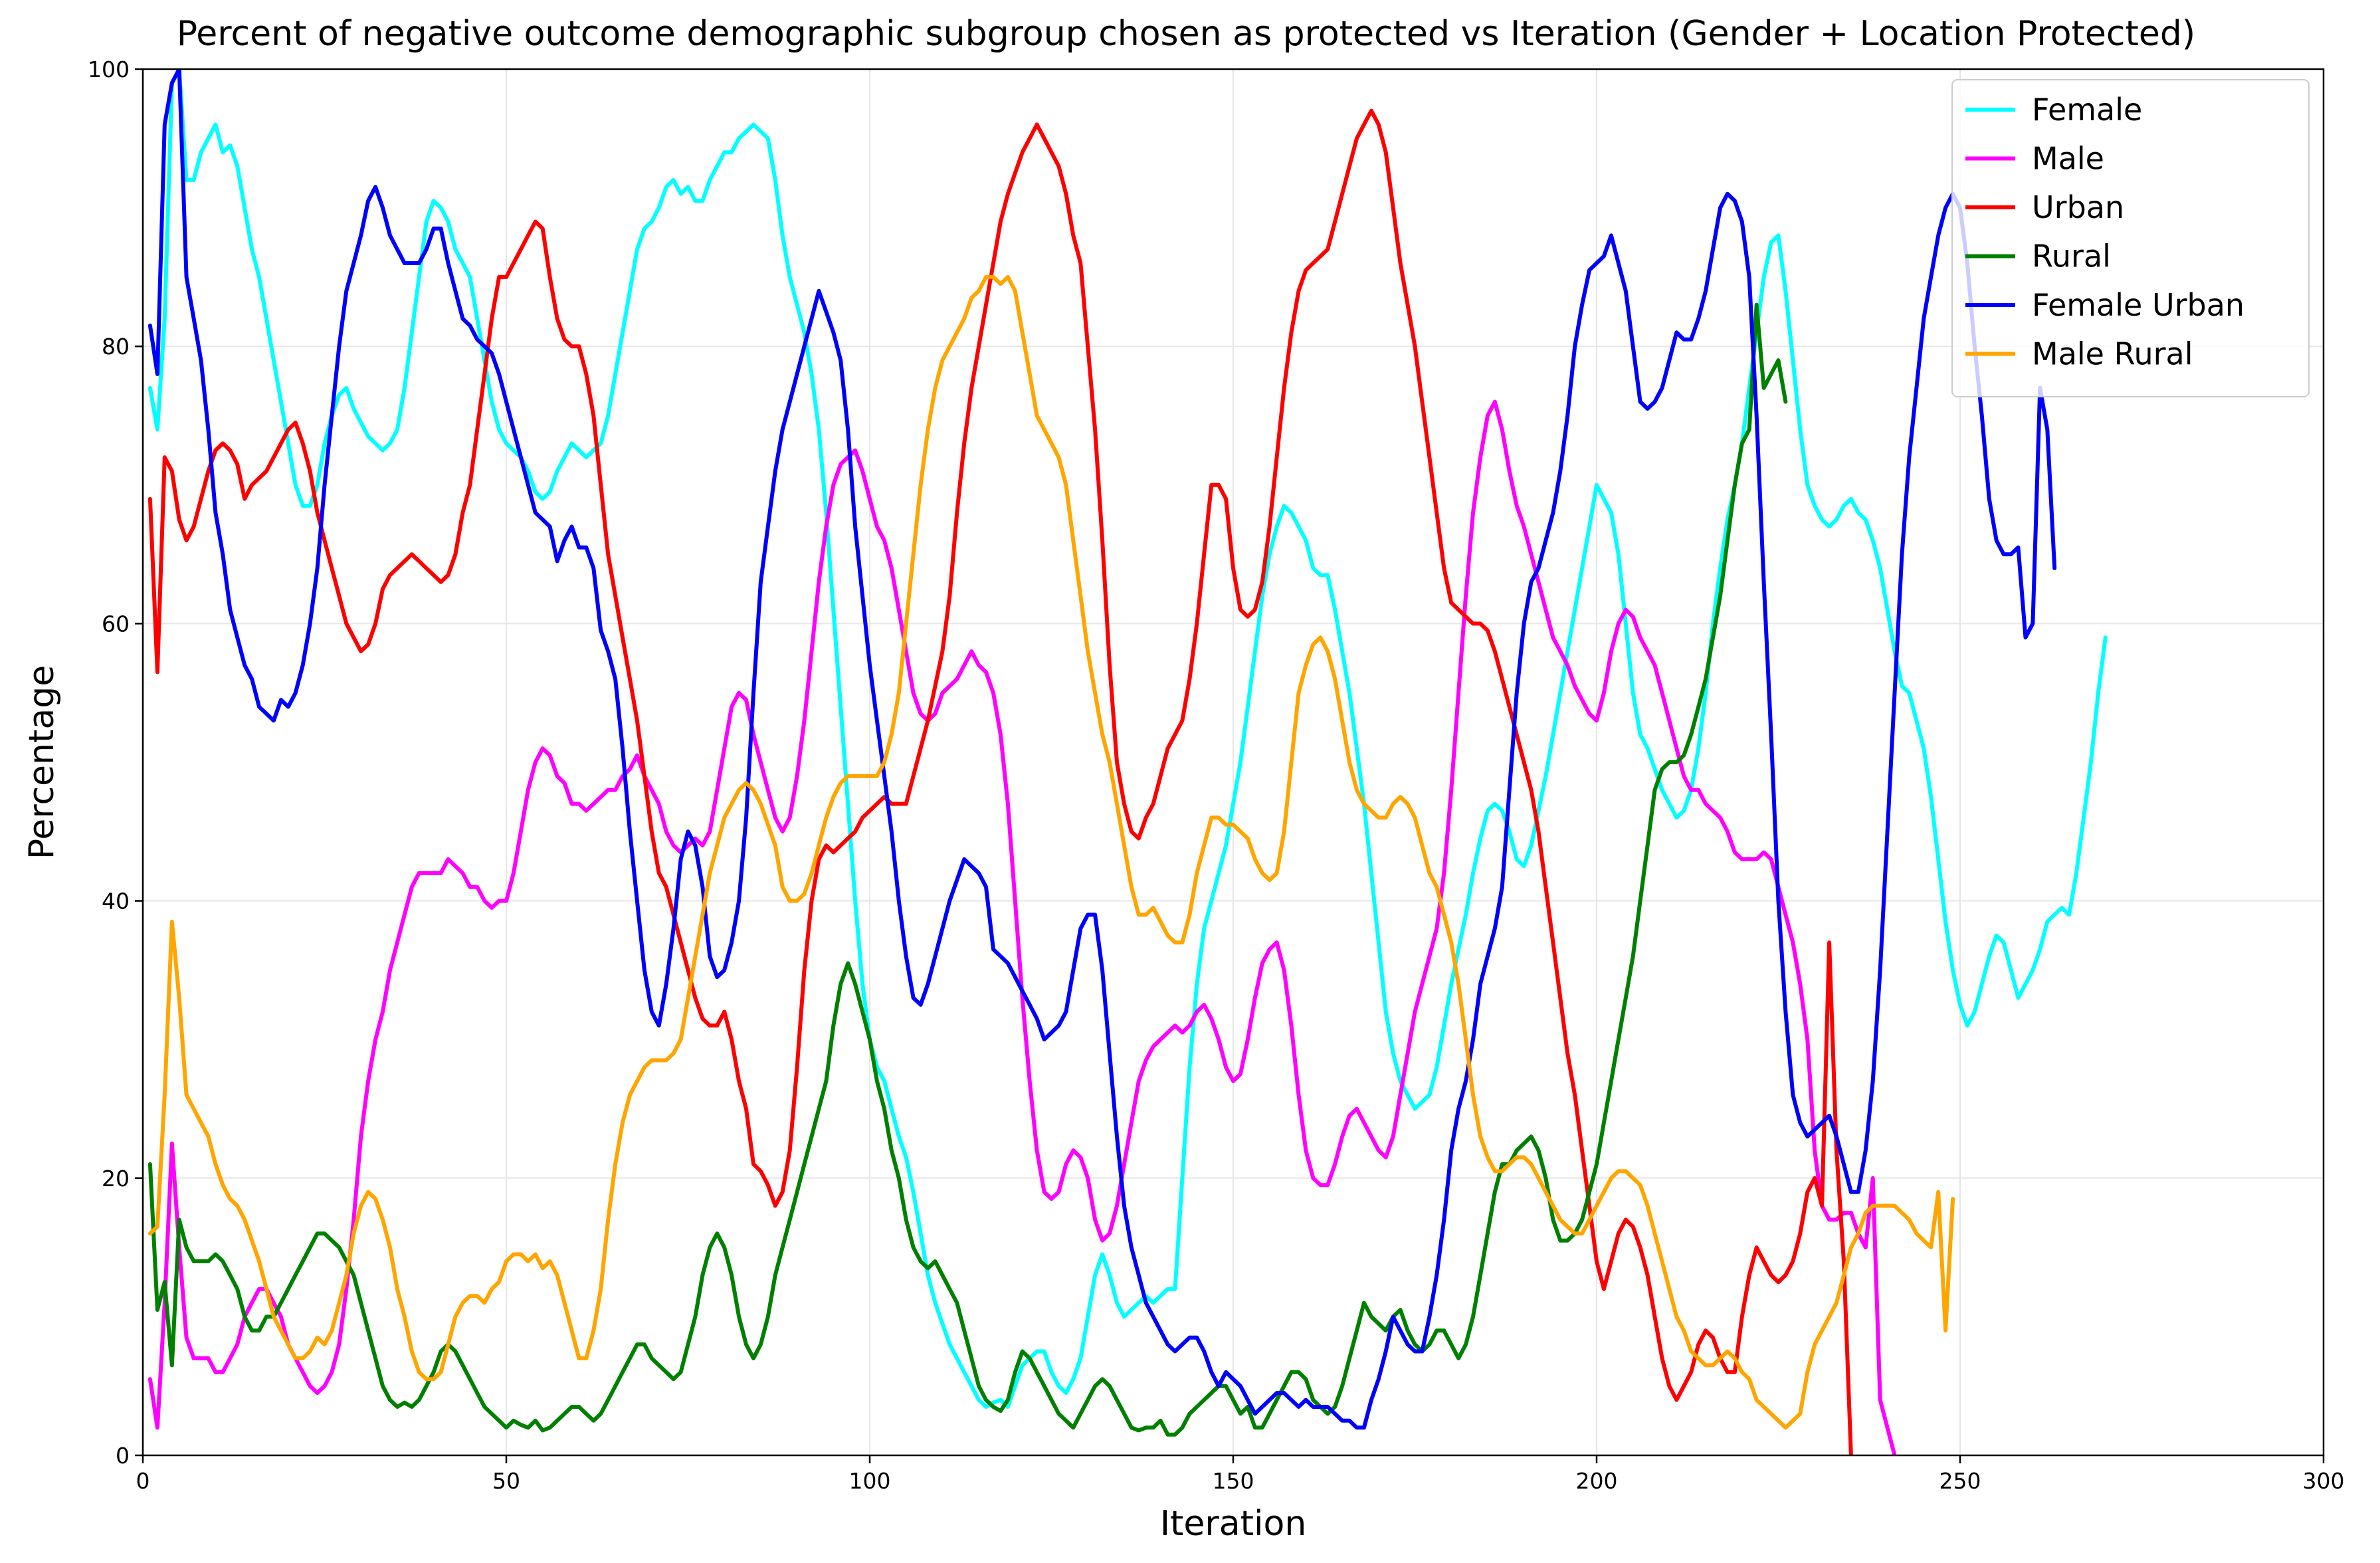  What do you see at coordinates (143, 1481) in the screenshot?
I see `x-tick-label: 0` at bounding box center [143, 1481].